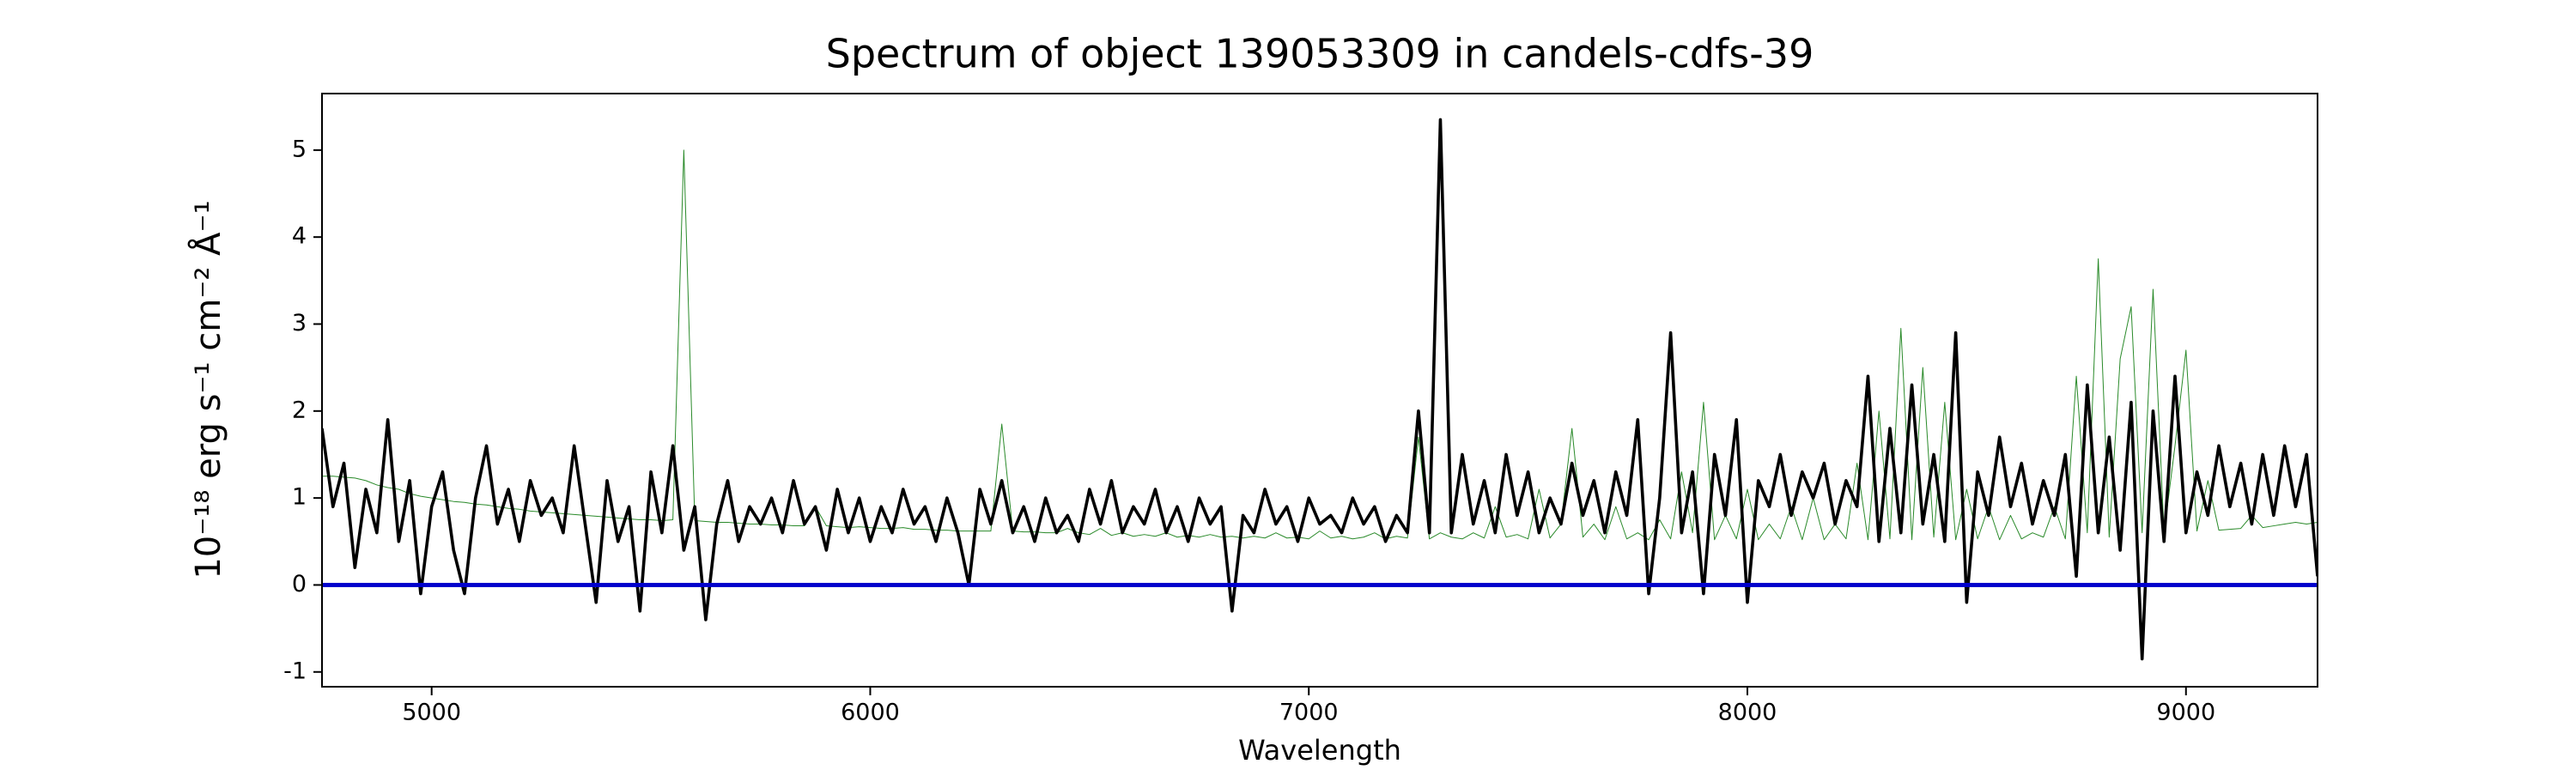  I want to click on y-tick-label: 0, so click(300, 584).